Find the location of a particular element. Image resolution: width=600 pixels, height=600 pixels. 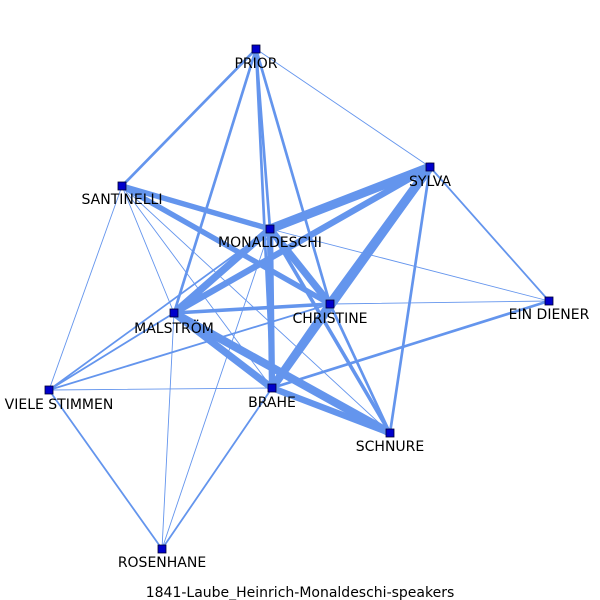

edge-christine-viele-stimmen is located at coordinates (189, 347).